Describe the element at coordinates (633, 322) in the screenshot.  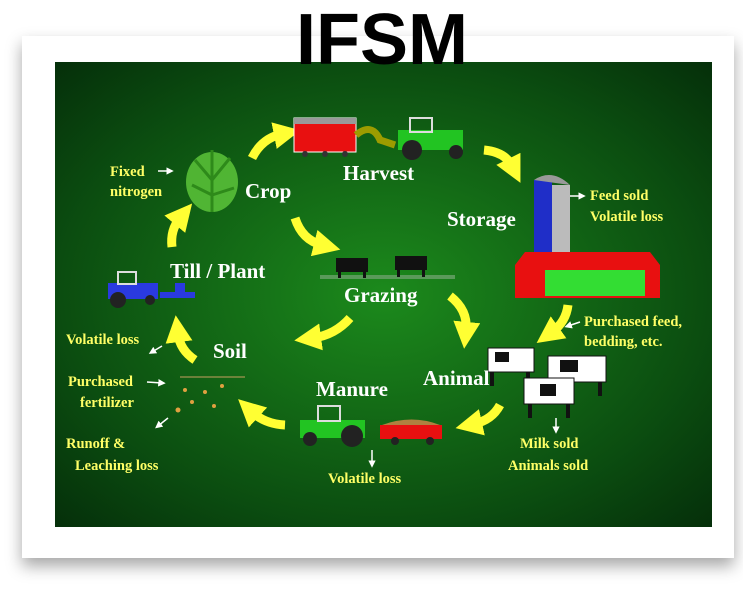
I see `note-line: Purchased feed,` at that location.